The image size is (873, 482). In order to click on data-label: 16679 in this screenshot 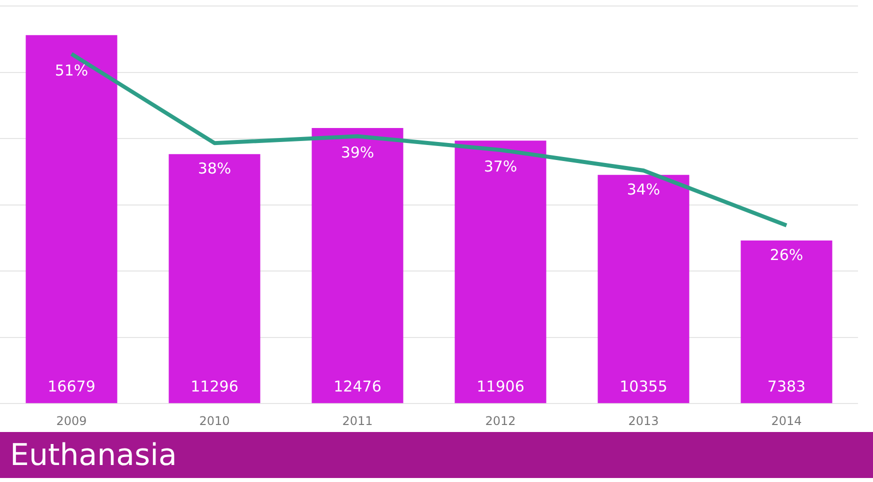, I will do `click(72, 386)`.